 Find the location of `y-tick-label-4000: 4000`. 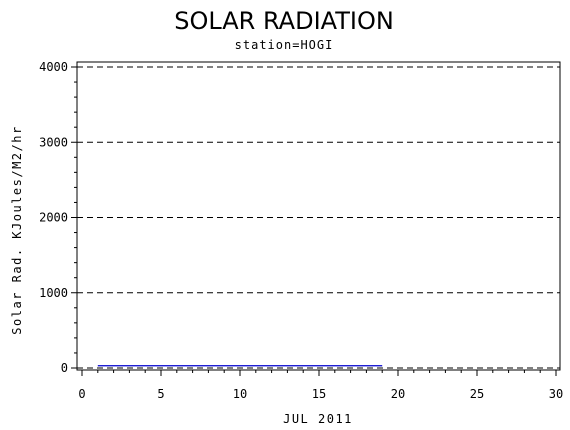

y-tick-label-4000: 4000 is located at coordinates (53, 67).